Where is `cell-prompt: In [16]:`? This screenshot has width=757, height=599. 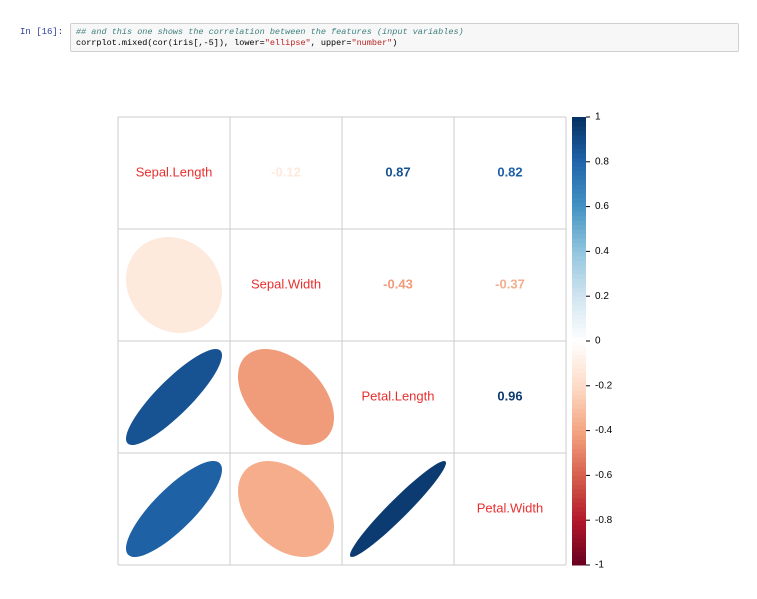 cell-prompt: In [16]: is located at coordinates (42, 32).